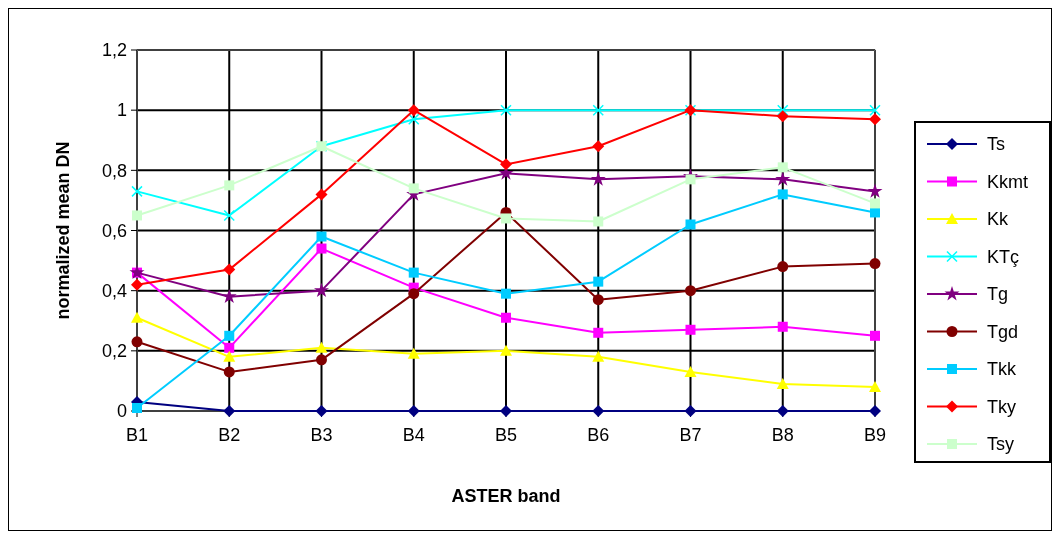  I want to click on legend-label: Kk, so click(998, 219).